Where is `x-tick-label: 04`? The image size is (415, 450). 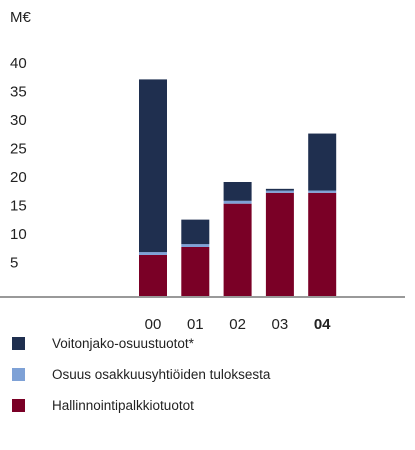 x-tick-label: 04 is located at coordinates (322, 324).